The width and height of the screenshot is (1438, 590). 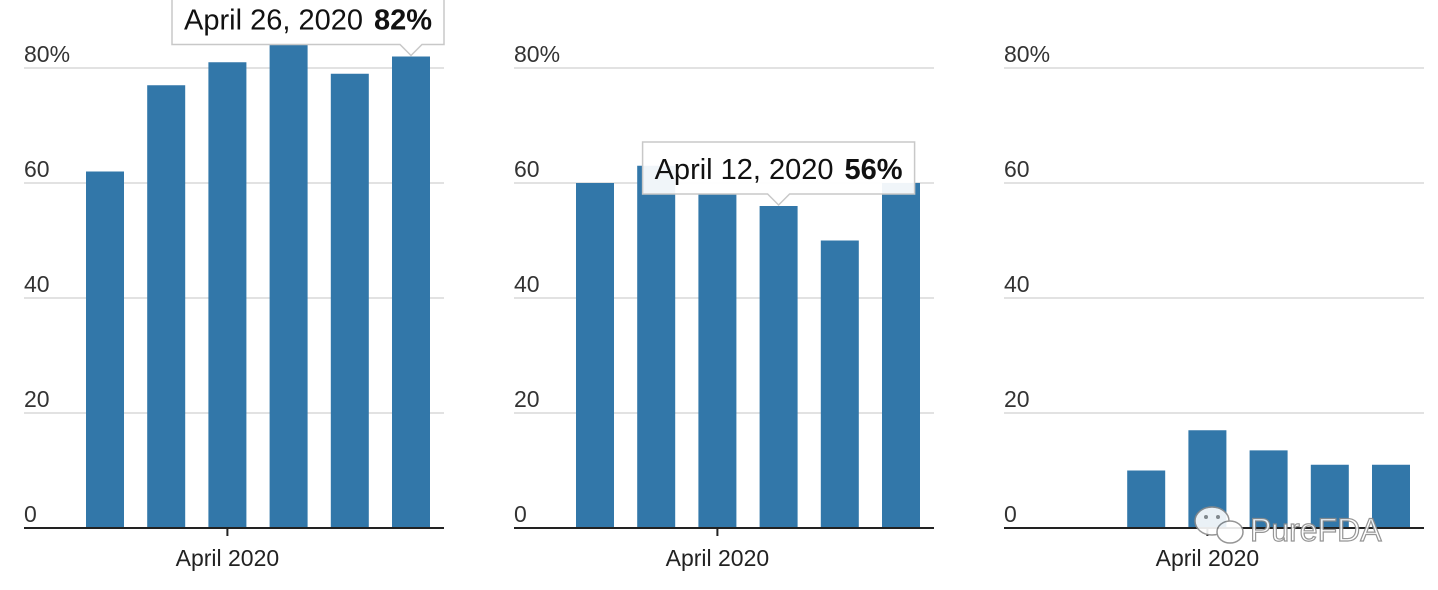 I want to click on tooltip-value: 56%, so click(x=874, y=170).